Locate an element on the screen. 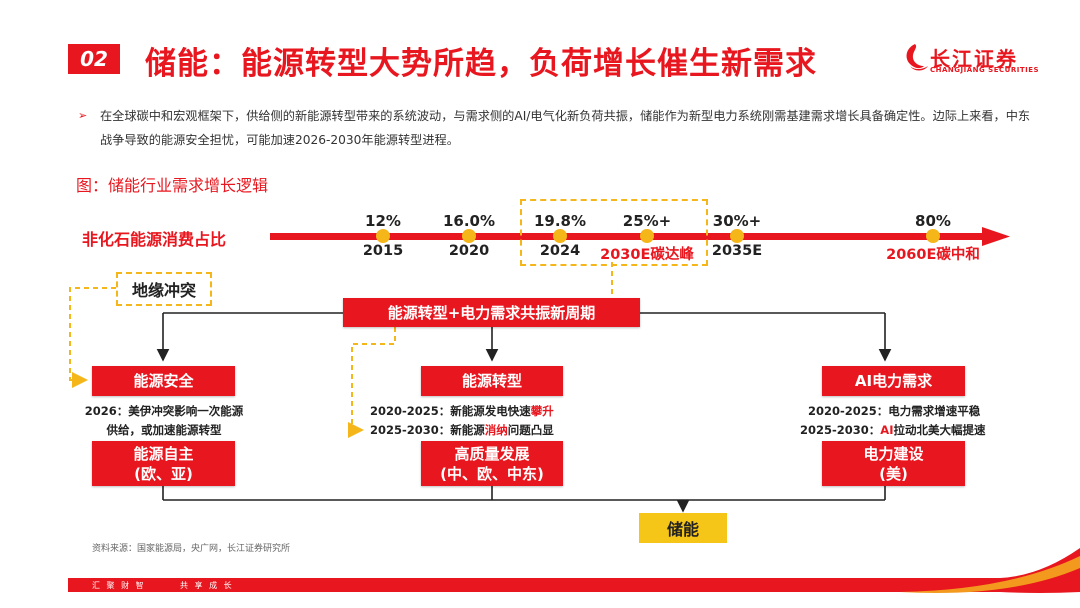 The height and width of the screenshot is (608, 1080). ai-power-desc-2: 2025-2030：AI拉动北美大幅提速 is located at coordinates (892, 430).